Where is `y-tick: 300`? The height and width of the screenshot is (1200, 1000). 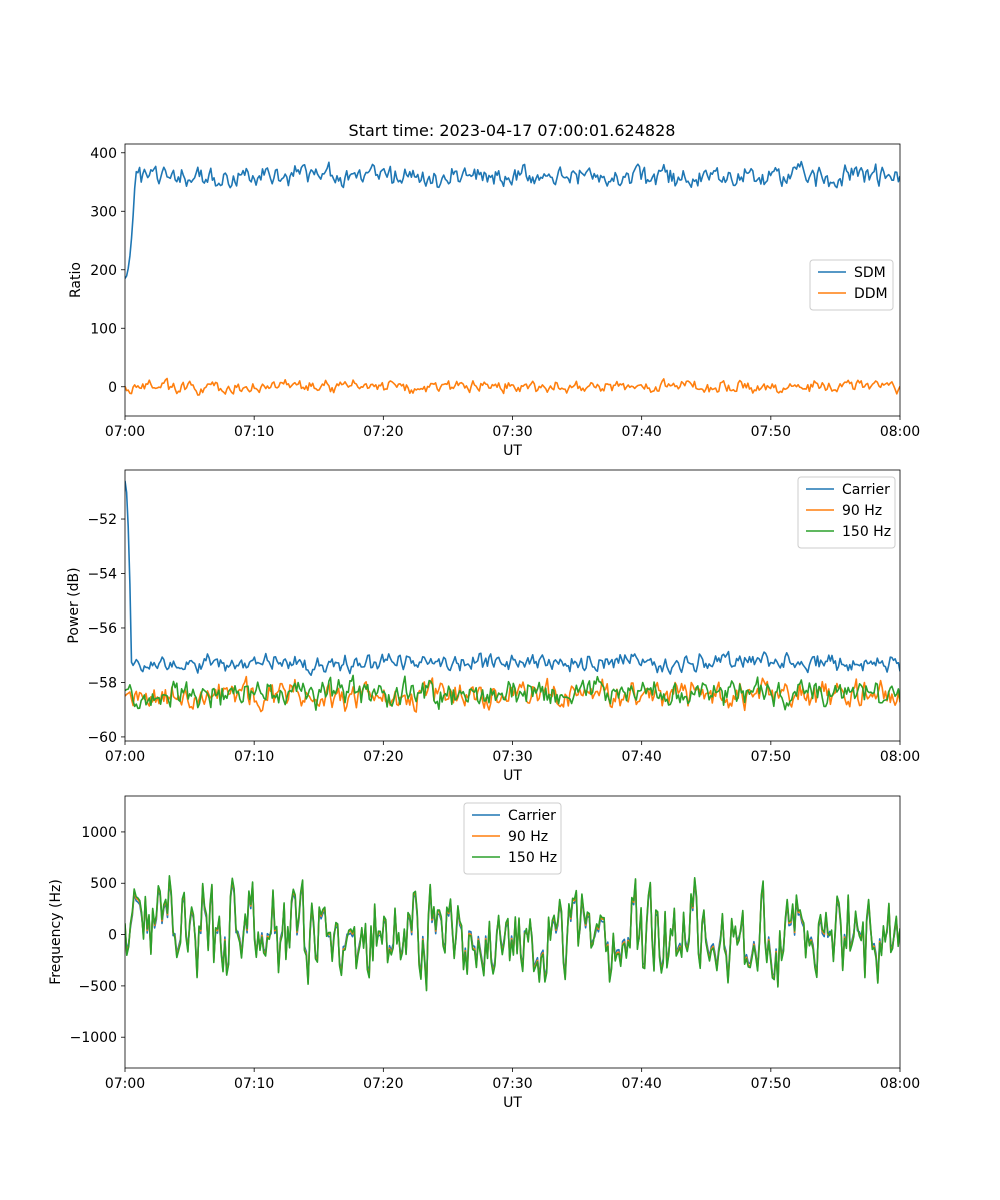 y-tick: 300 is located at coordinates (107, 212).